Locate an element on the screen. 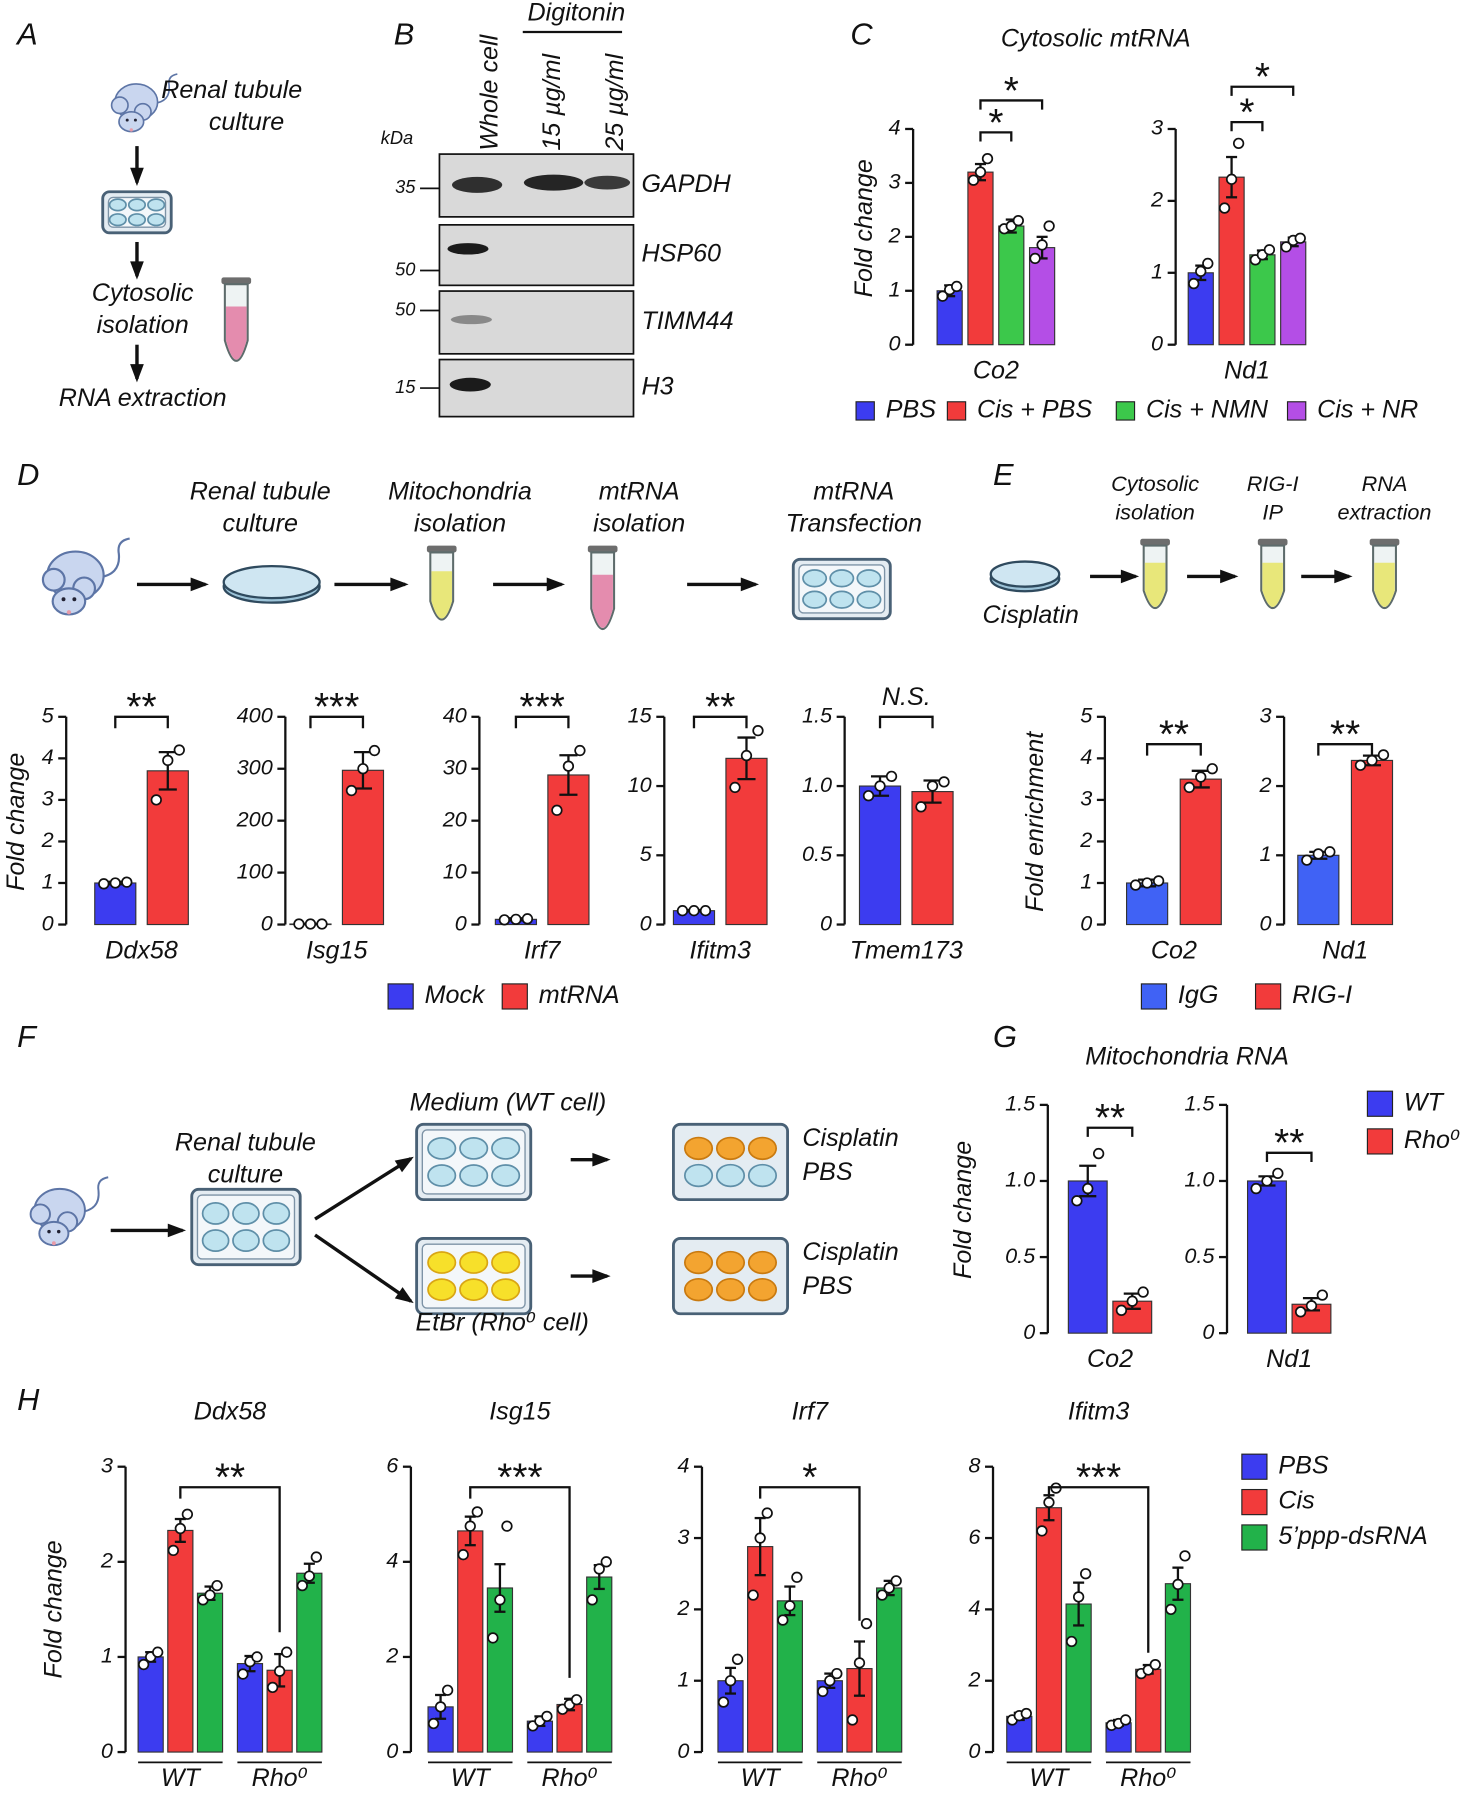 This screenshot has width=1461, height=1800. marker-label: 35 is located at coordinates (405, 186).